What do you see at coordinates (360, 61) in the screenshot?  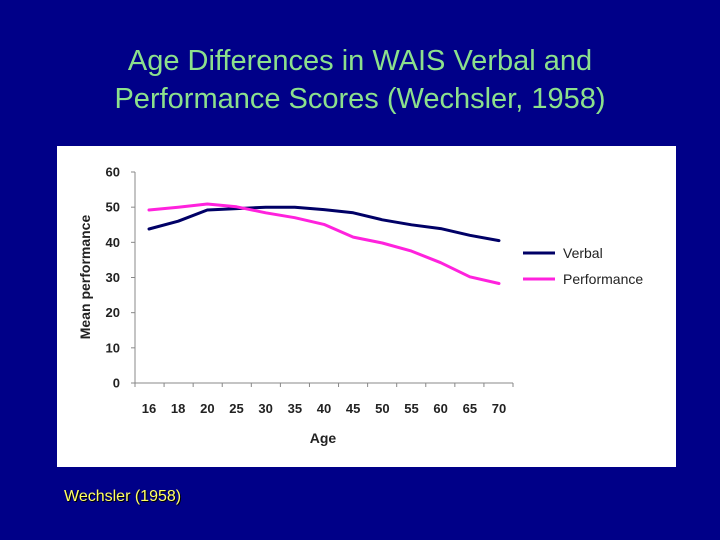 I see `slide-title-line-1: Age Differences in WAIS Verbal and` at bounding box center [360, 61].